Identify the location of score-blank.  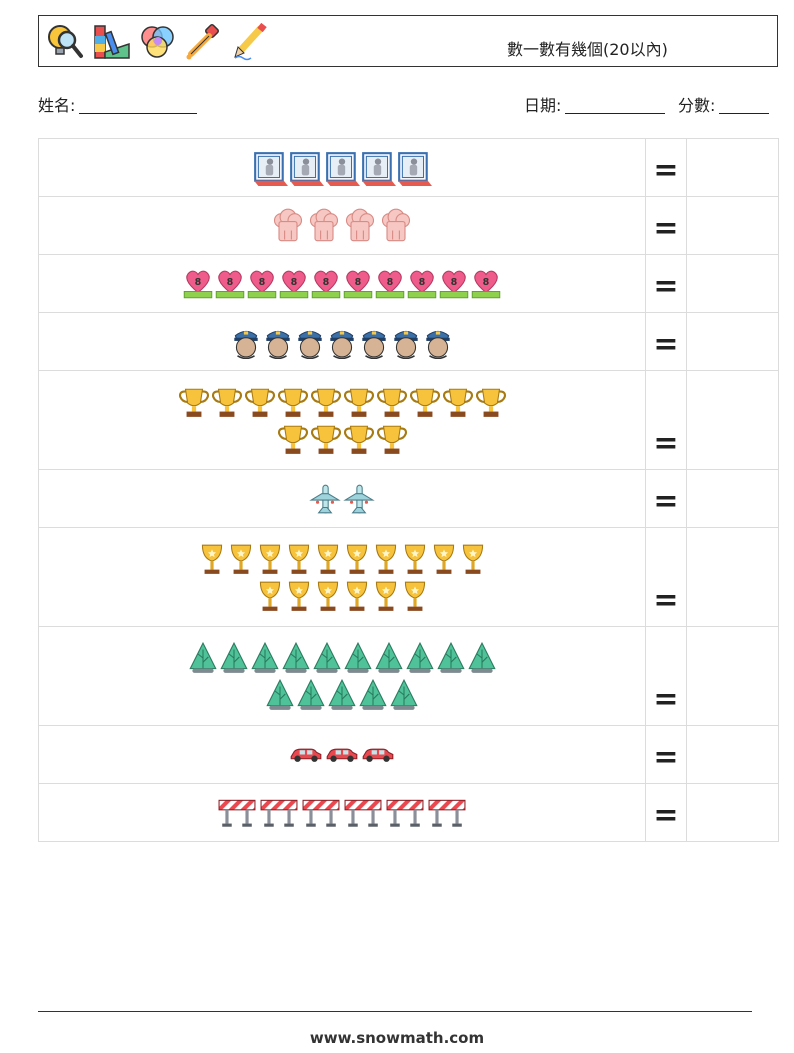
(744, 105).